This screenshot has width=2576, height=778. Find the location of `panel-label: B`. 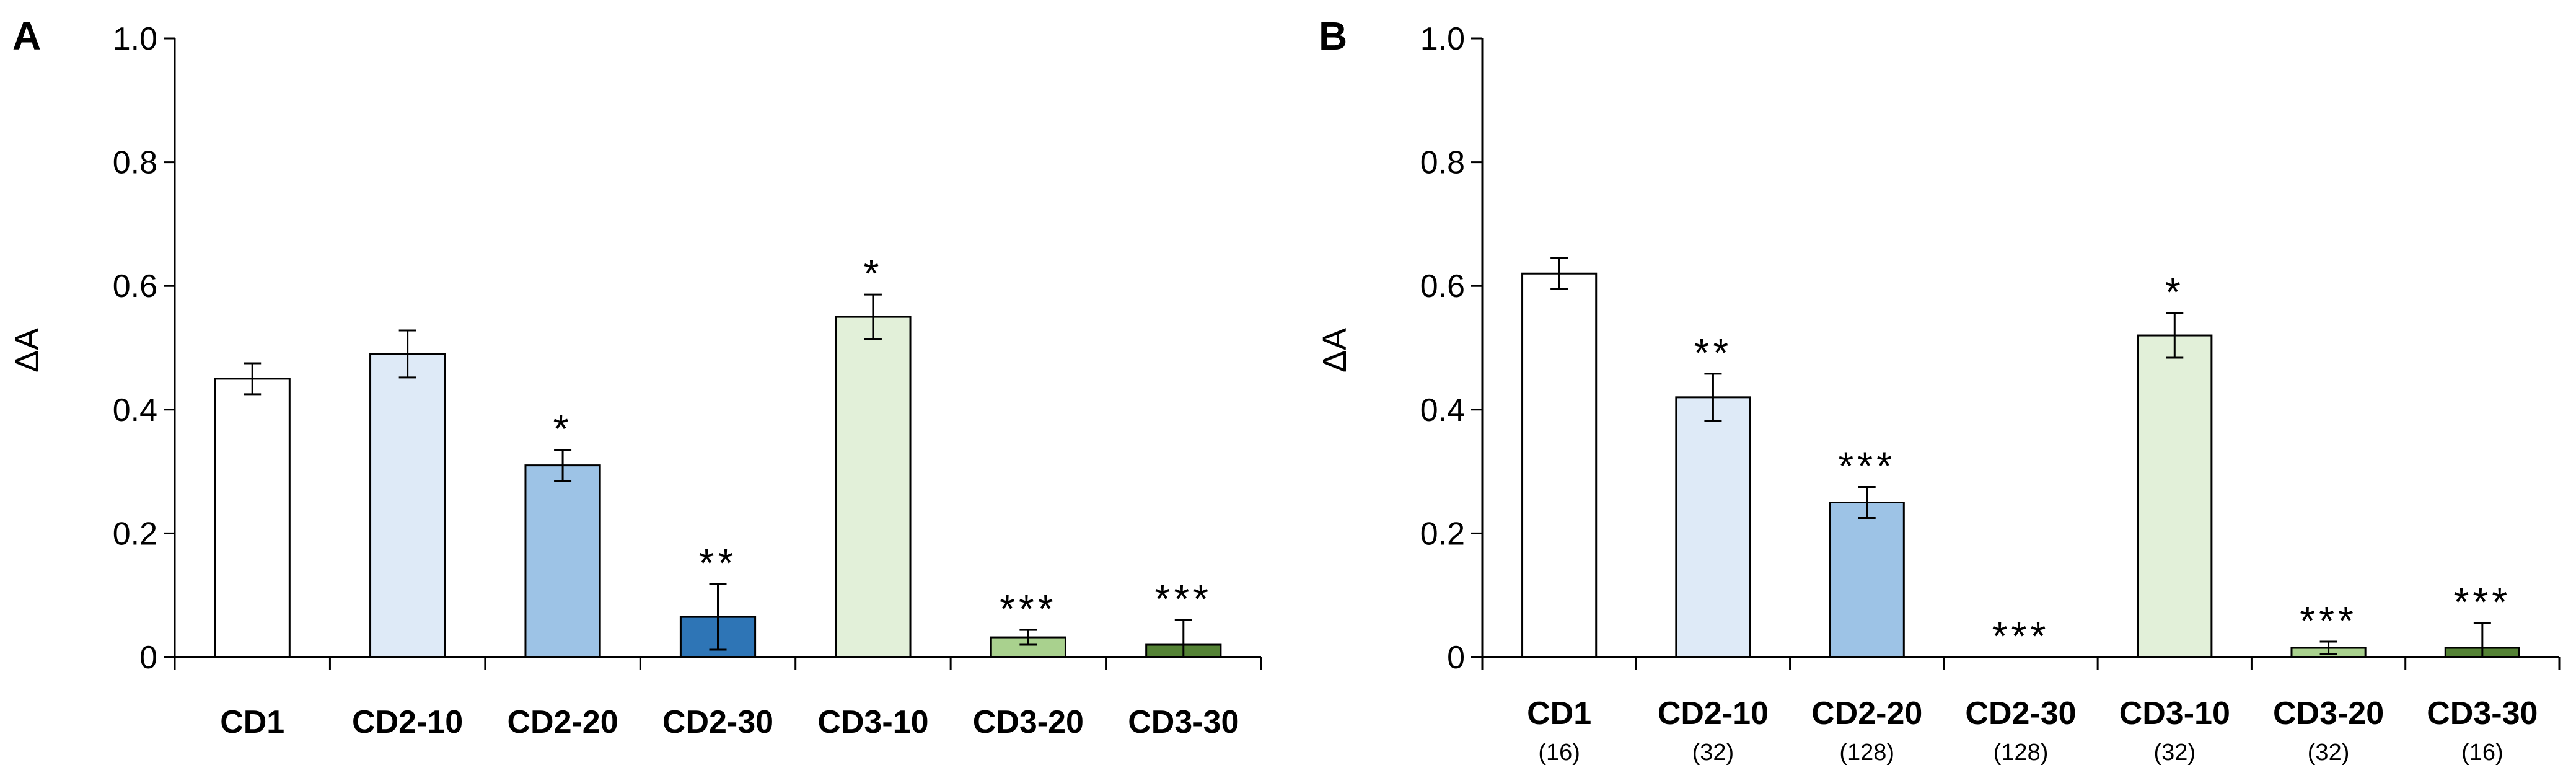

panel-label: B is located at coordinates (1333, 36).